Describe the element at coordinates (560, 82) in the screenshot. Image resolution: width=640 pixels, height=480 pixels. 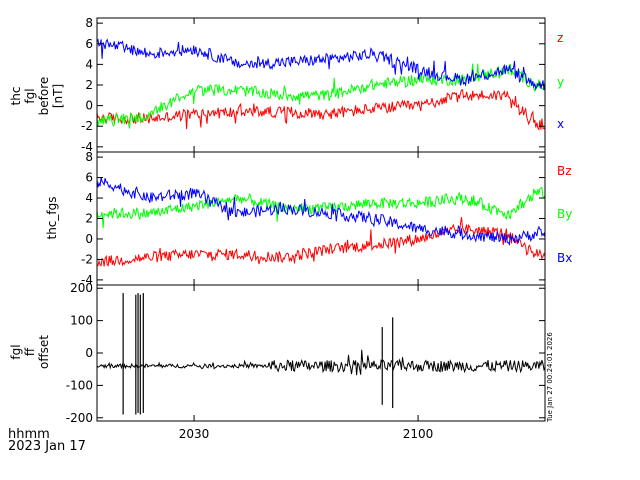
I see `legend-label-y: y` at that location.